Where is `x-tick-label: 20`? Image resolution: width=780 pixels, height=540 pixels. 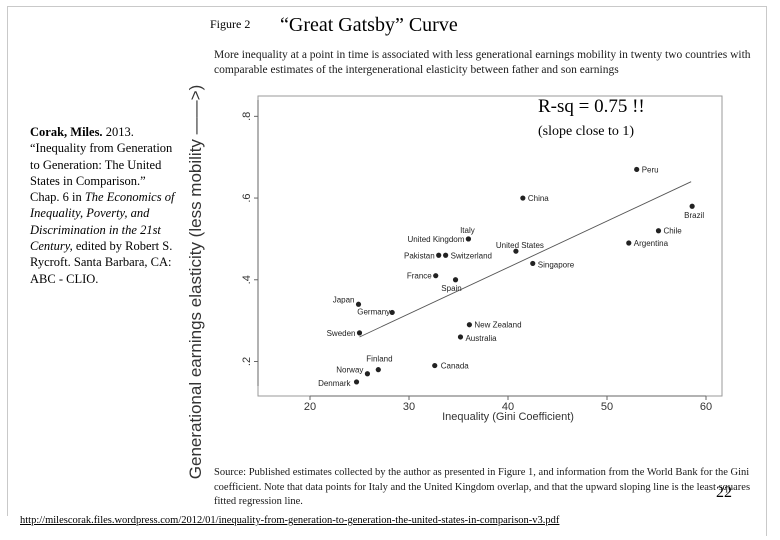 x-tick-label: 20 is located at coordinates (310, 407).